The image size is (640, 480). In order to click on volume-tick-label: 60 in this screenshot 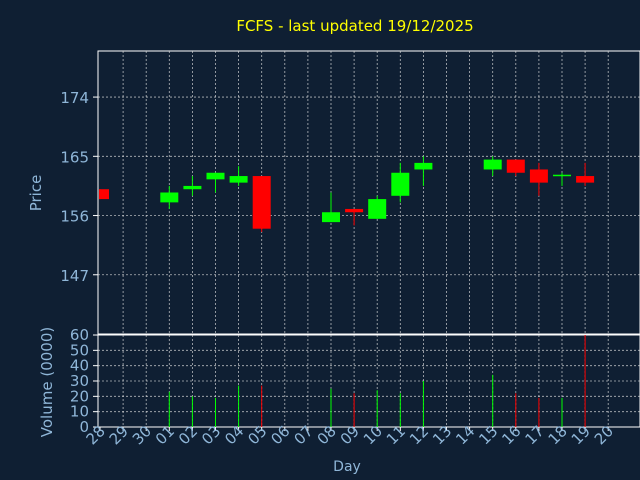, I will do `click(79, 335)`.